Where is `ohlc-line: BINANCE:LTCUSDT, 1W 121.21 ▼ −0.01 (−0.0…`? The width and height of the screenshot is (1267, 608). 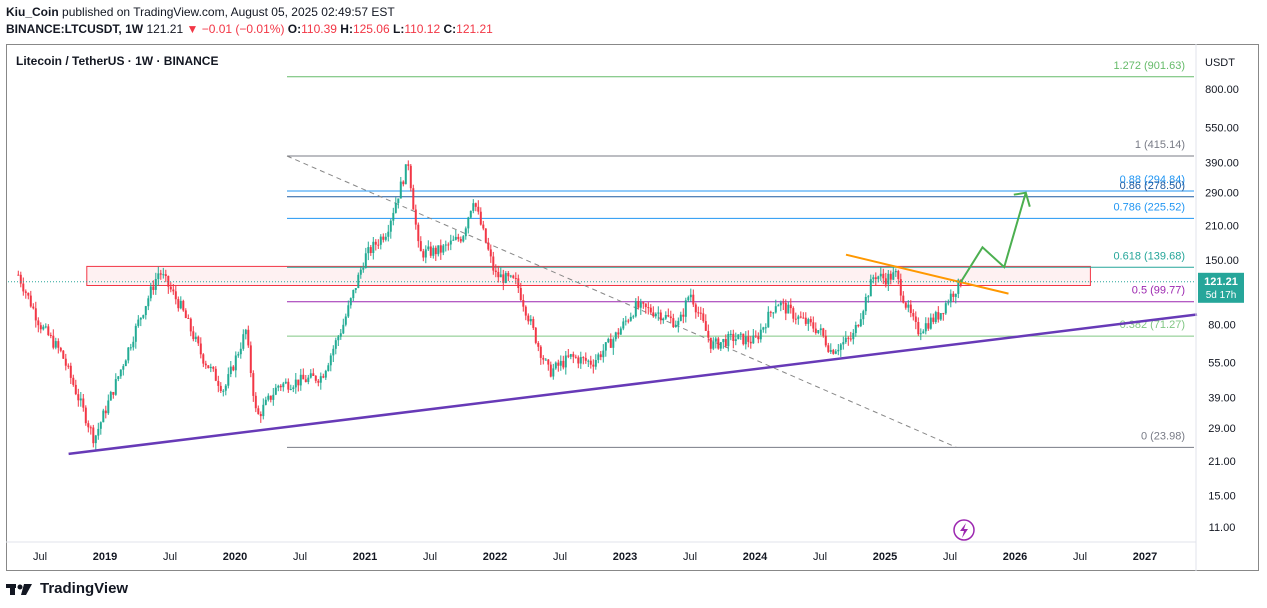
ohlc-line: BINANCE:LTCUSDT, 1W 121.21 ▼ −0.01 (−0.0… is located at coordinates (249, 29).